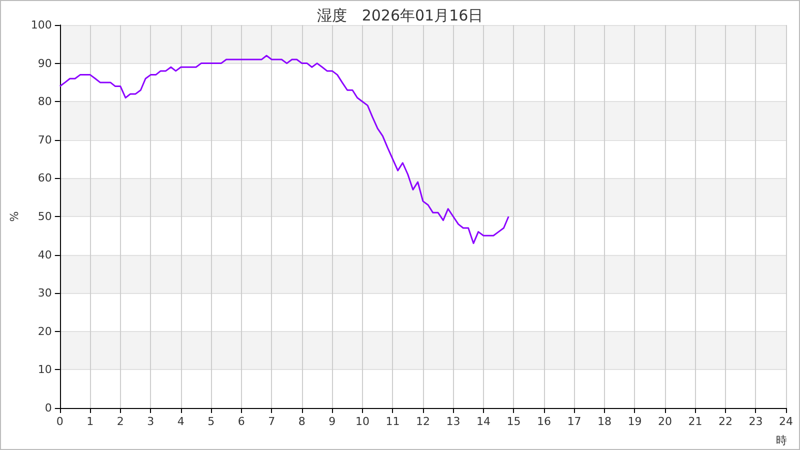  Describe the element at coordinates (665, 421) in the screenshot. I see `x-tick-label: 20` at that location.